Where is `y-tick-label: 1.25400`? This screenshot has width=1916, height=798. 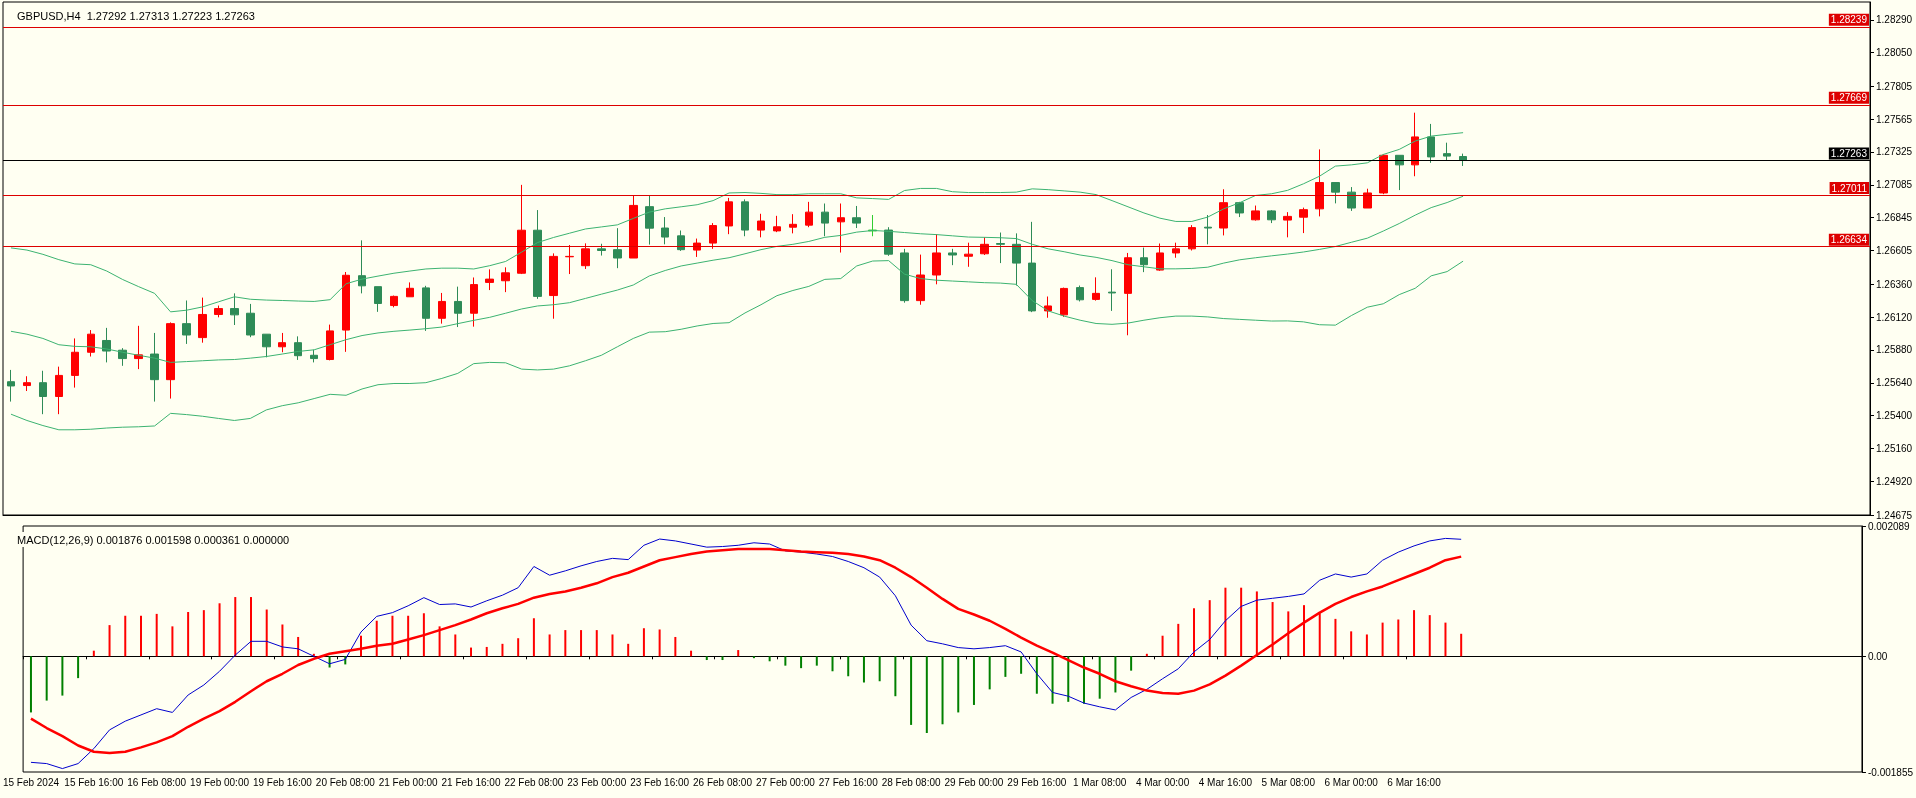 y-tick-label: 1.25400 is located at coordinates (1894, 416).